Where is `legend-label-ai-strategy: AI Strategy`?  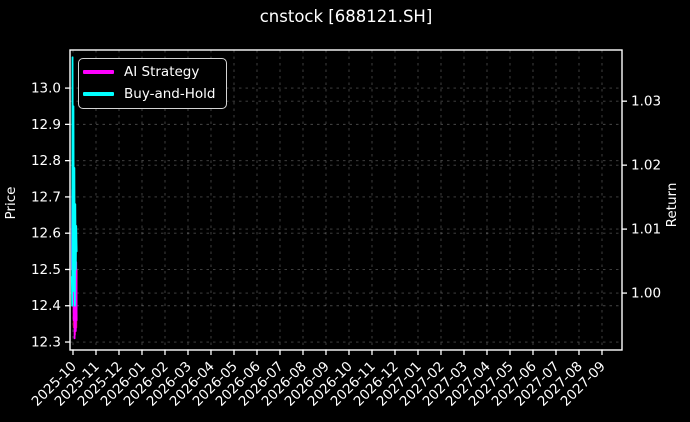
legend-label-ai-strategy: AI Strategy is located at coordinates (162, 72).